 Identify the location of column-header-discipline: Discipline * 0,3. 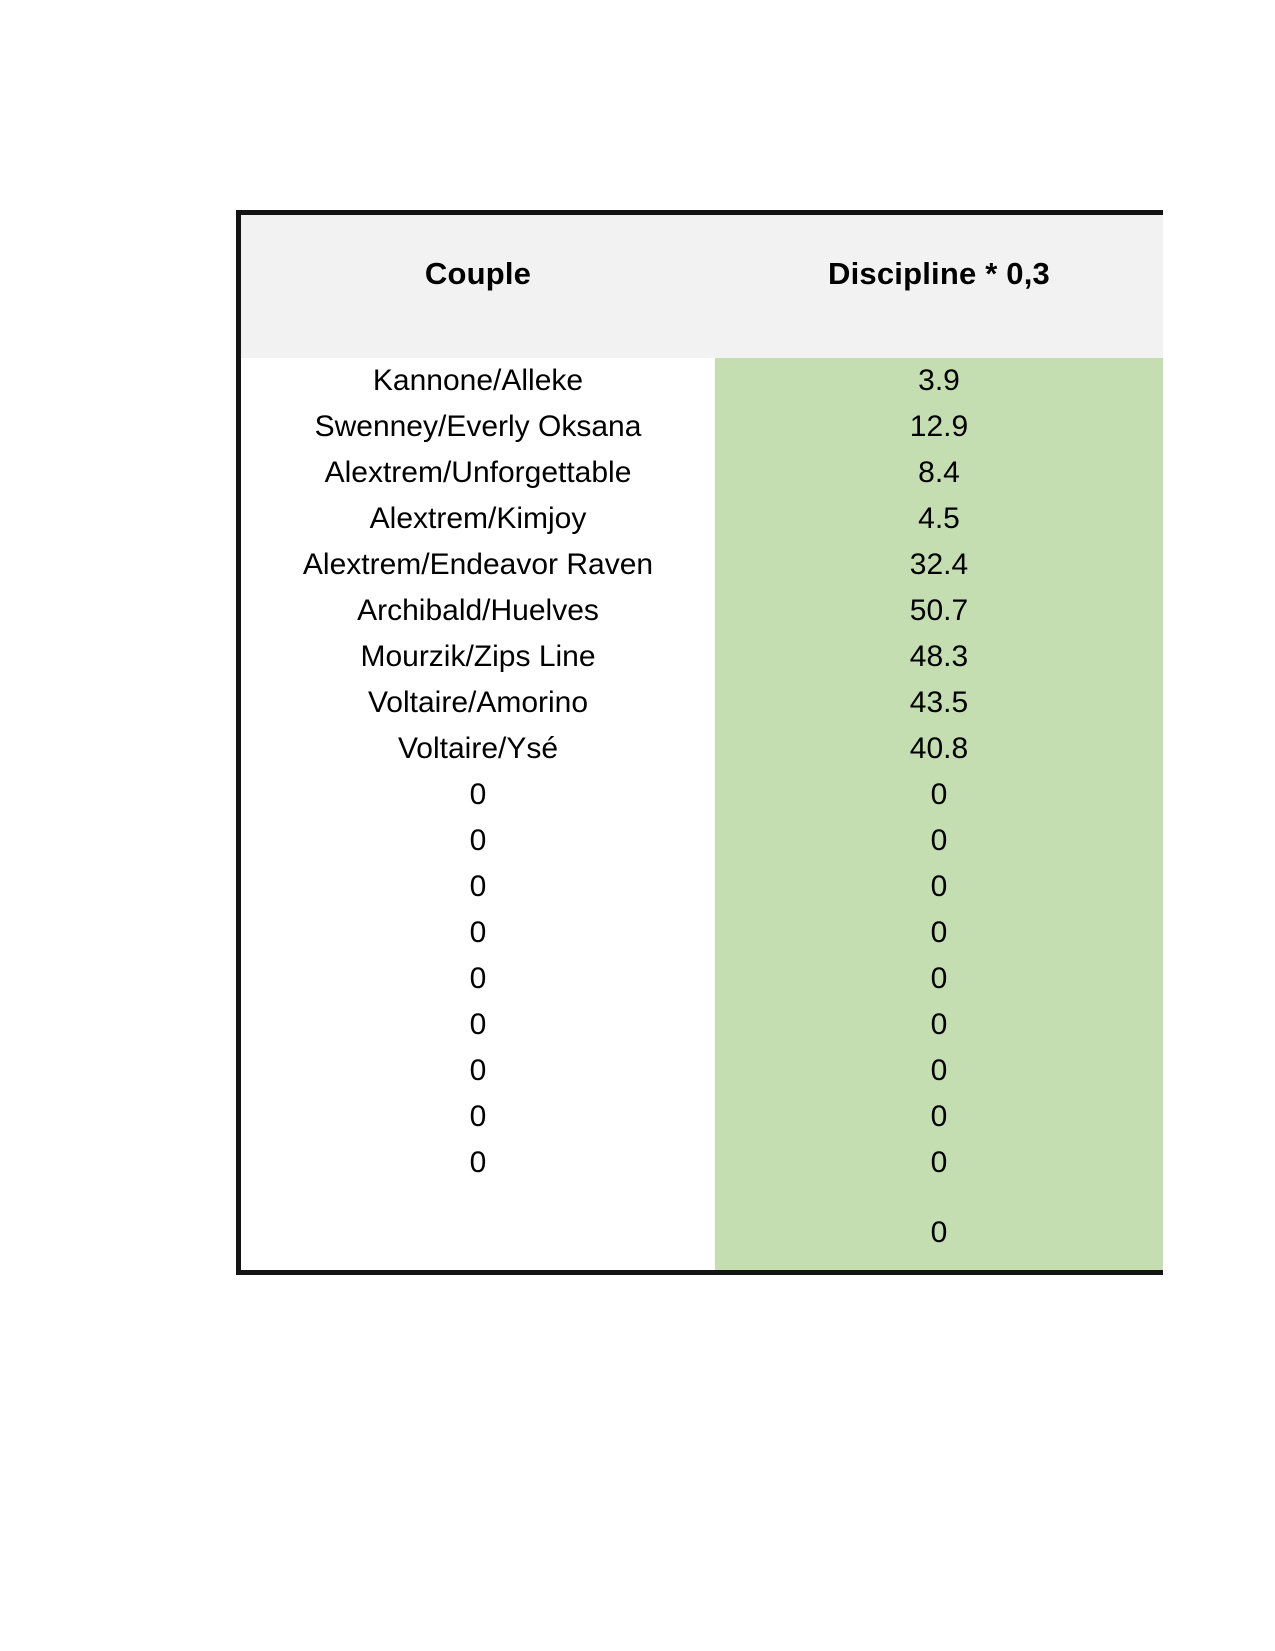
(939, 273).